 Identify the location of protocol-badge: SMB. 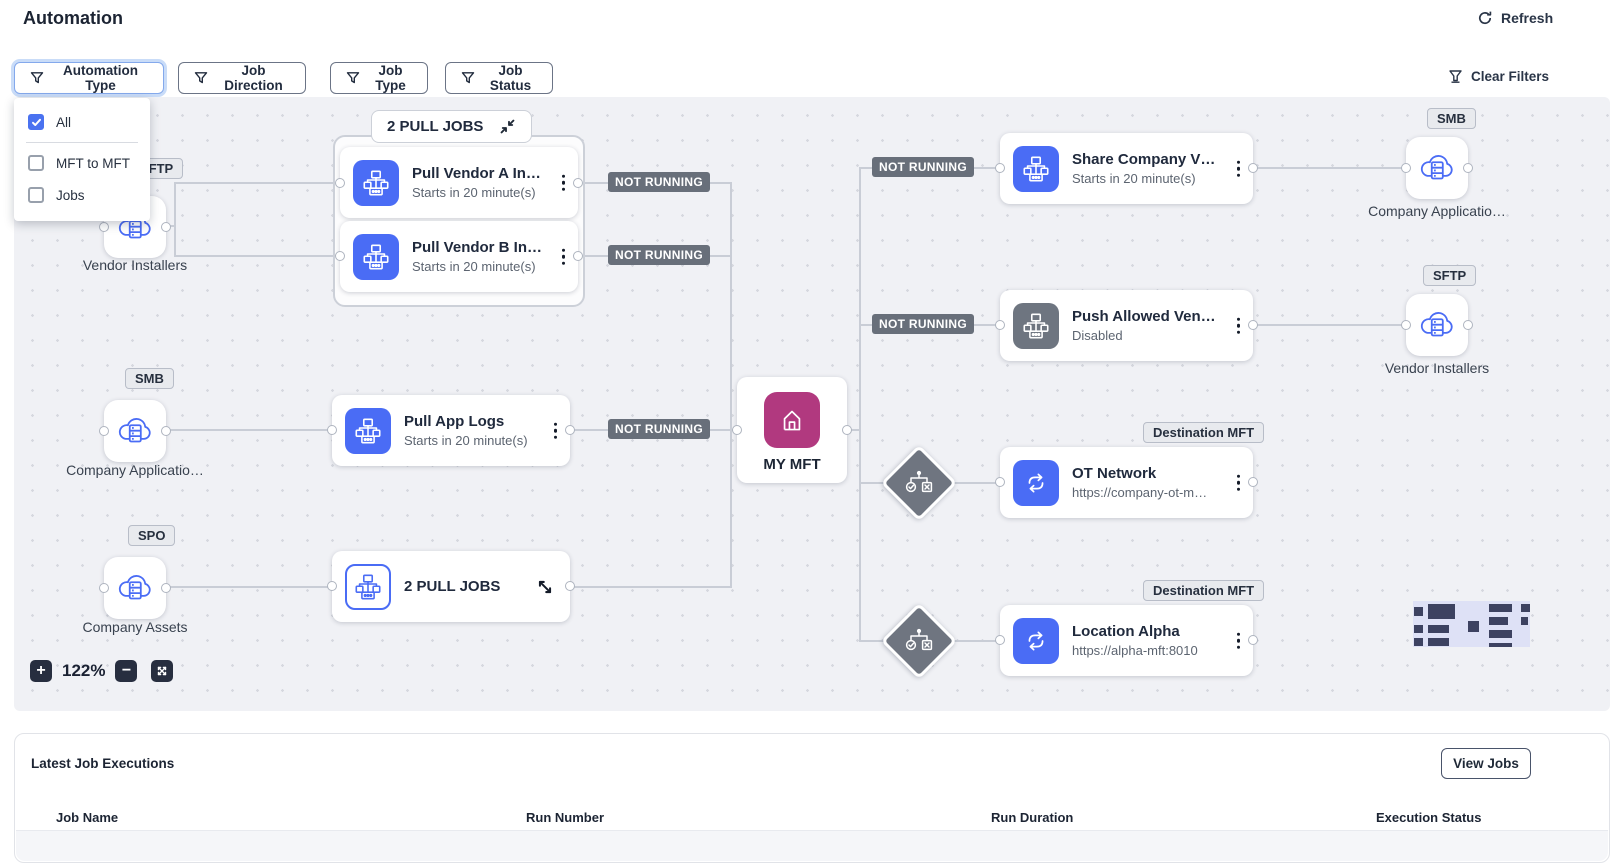
(1451, 118).